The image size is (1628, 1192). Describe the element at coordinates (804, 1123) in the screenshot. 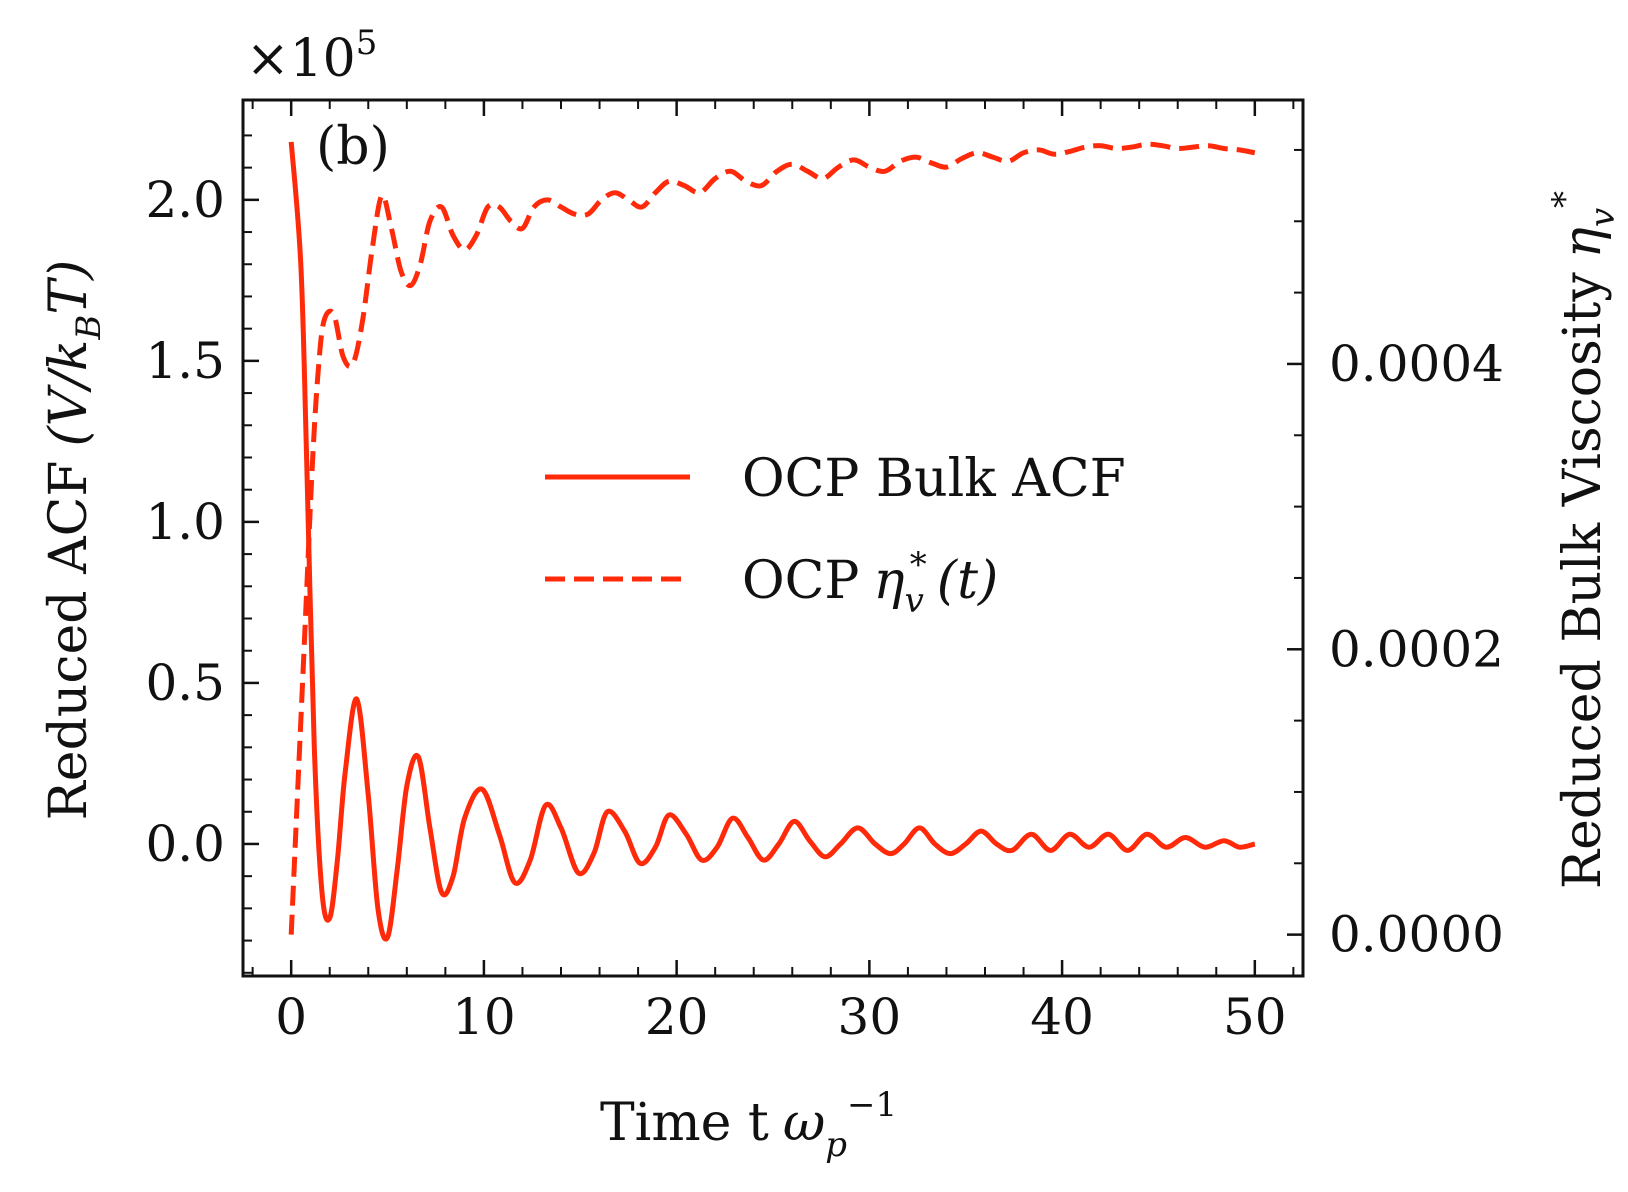

I see `x-axis-title-symbol: ω` at that location.